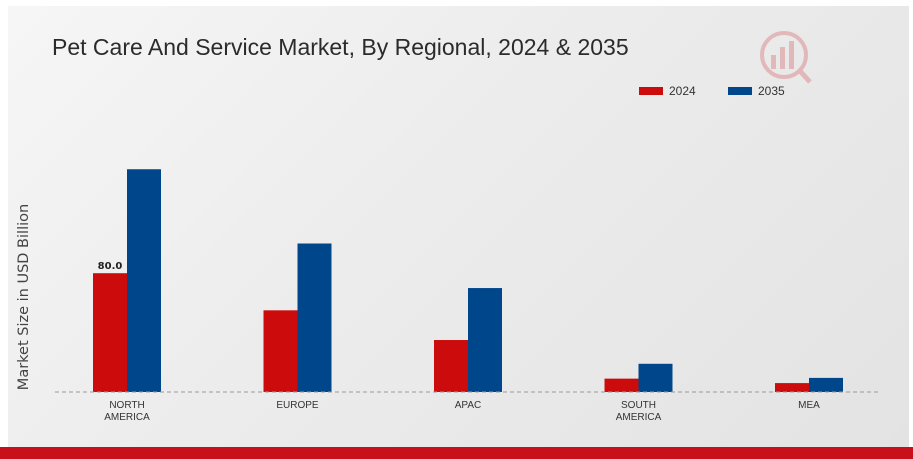  What do you see at coordinates (771, 91) in the screenshot?
I see `legend-label-2035: 2035` at bounding box center [771, 91].